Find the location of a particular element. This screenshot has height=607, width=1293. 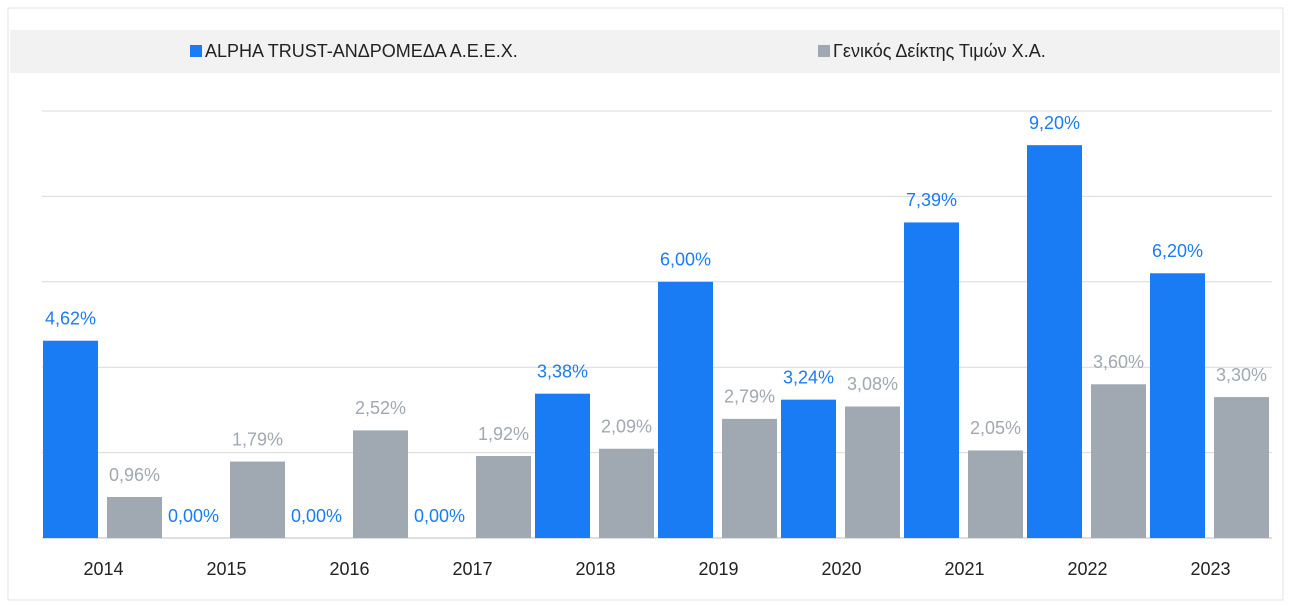

data-label: 3,30% is located at coordinates (1241, 375).